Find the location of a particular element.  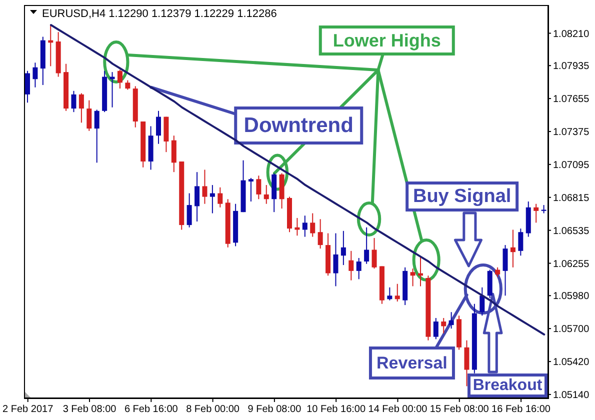

y-tick-label: 1.07095 is located at coordinates (571, 165).